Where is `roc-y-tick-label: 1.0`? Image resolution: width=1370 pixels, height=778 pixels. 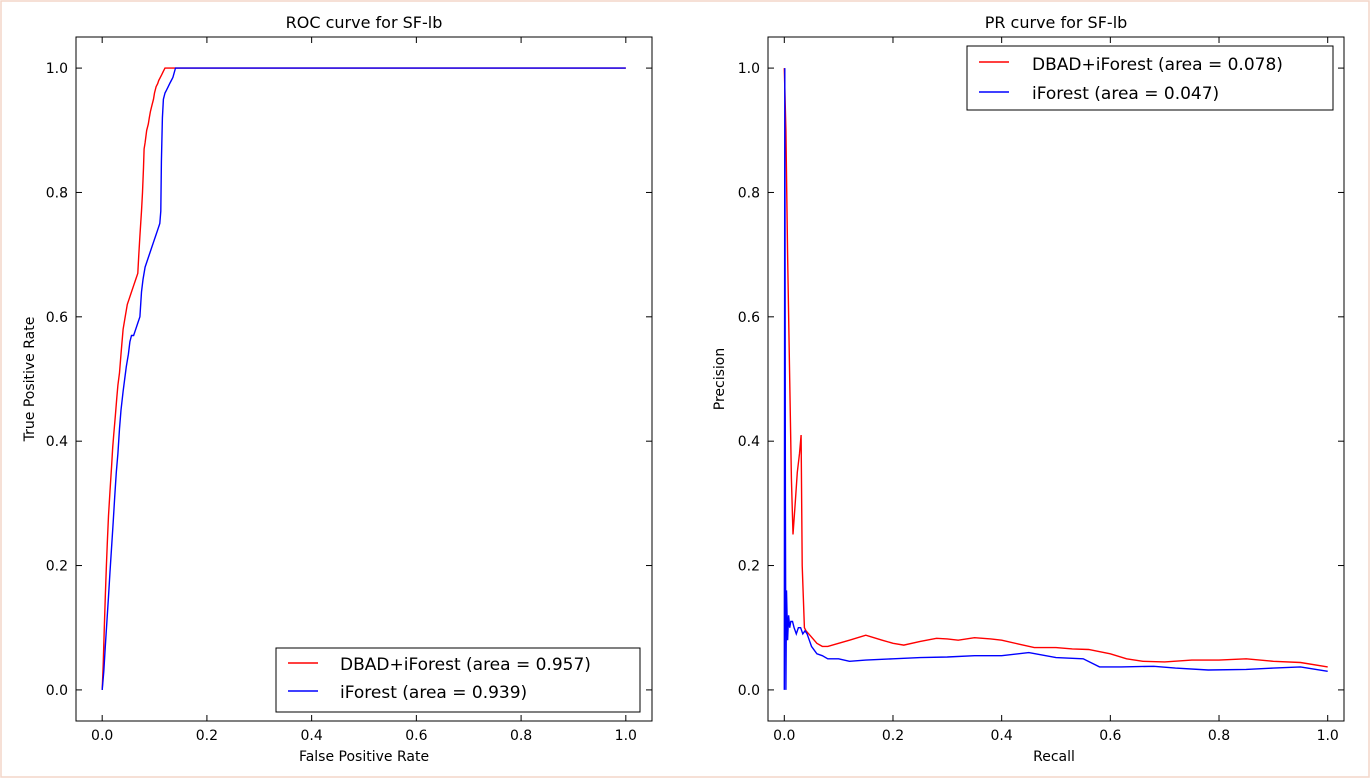 roc-y-tick-label: 1.0 is located at coordinates (57, 69).